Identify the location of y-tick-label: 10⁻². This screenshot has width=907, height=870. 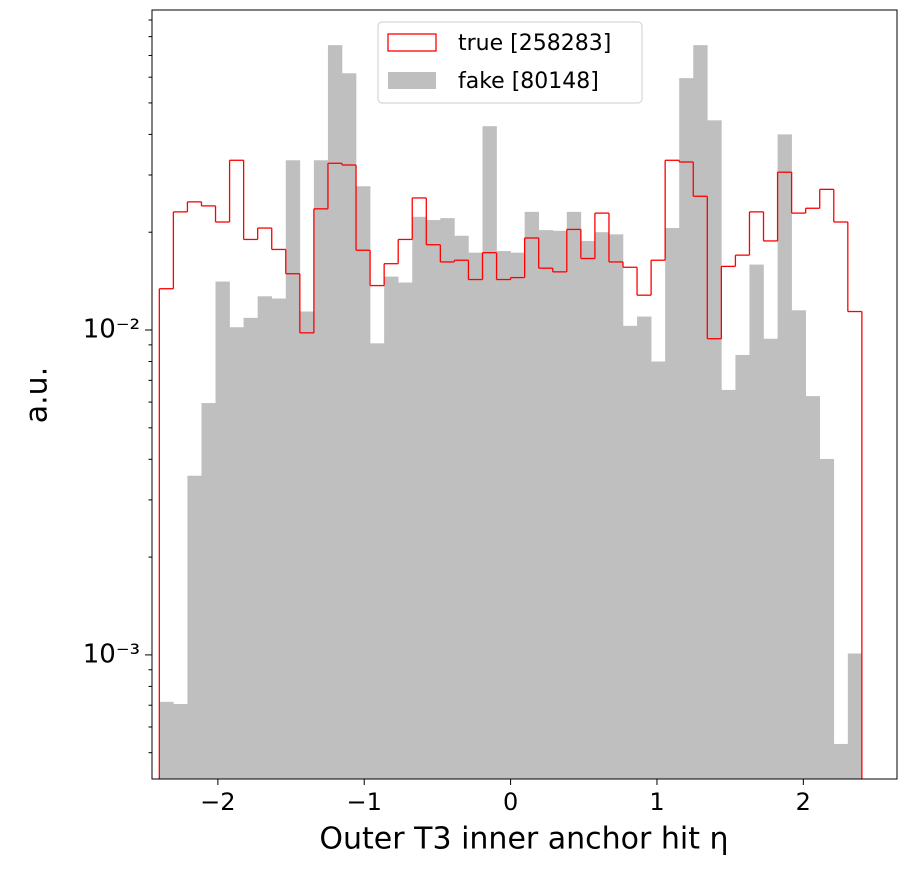
(111, 330).